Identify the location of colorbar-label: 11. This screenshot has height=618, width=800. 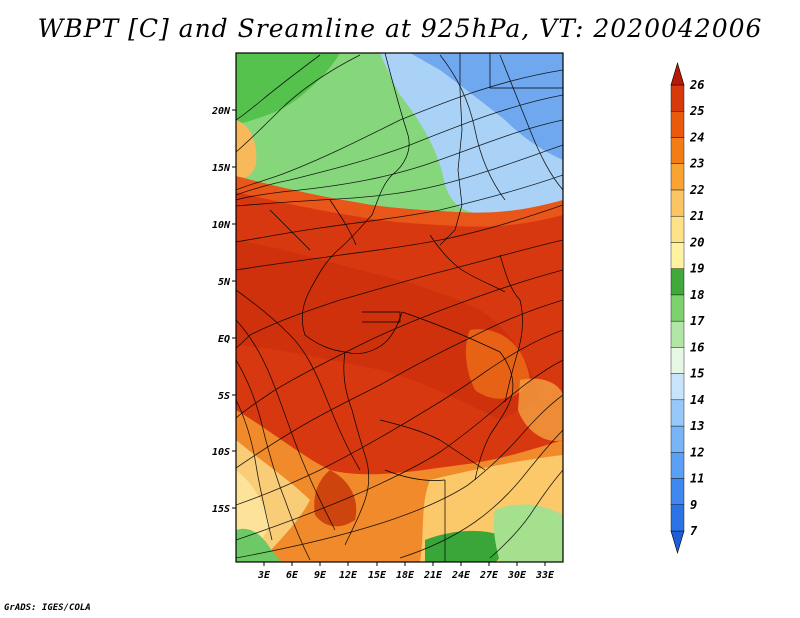
(697, 479).